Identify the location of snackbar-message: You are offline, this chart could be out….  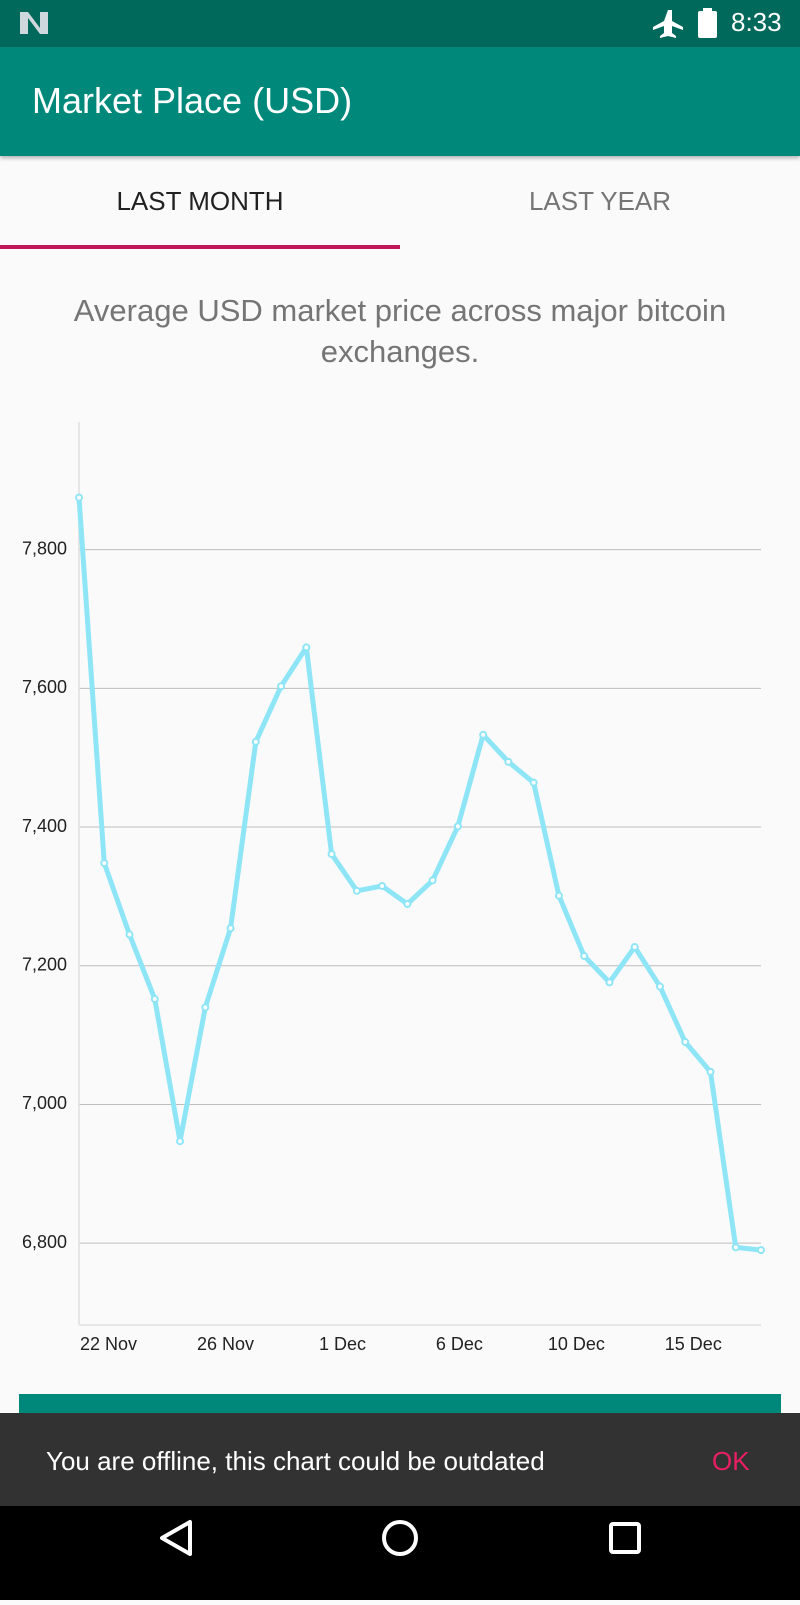
(295, 1461).